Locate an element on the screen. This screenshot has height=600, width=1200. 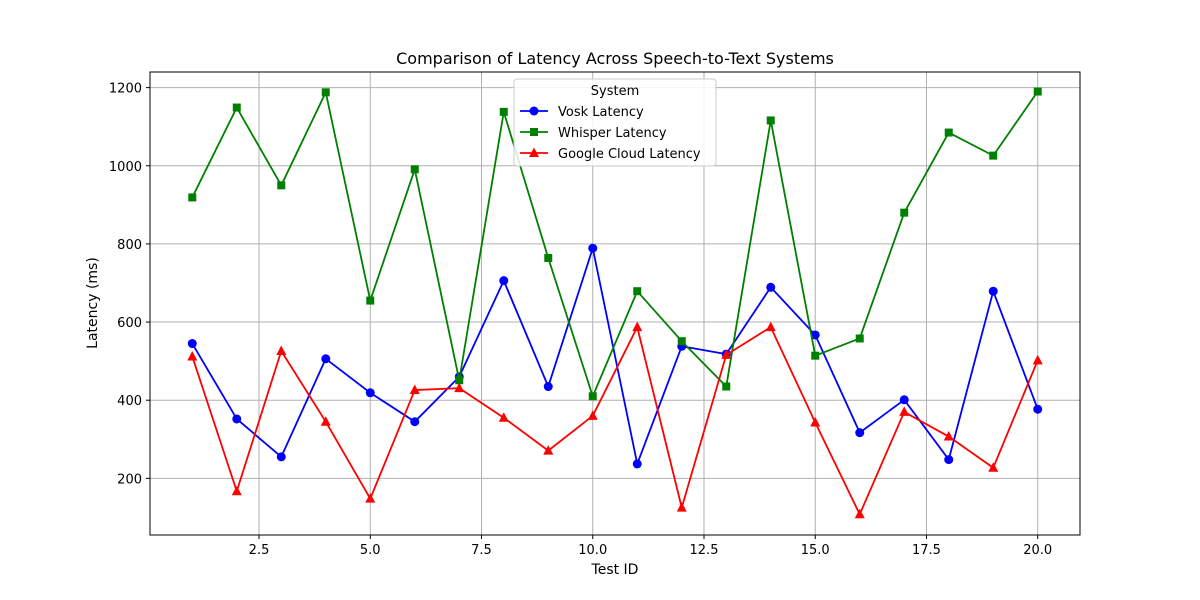
x-tick-label: 12.5 is located at coordinates (704, 550).